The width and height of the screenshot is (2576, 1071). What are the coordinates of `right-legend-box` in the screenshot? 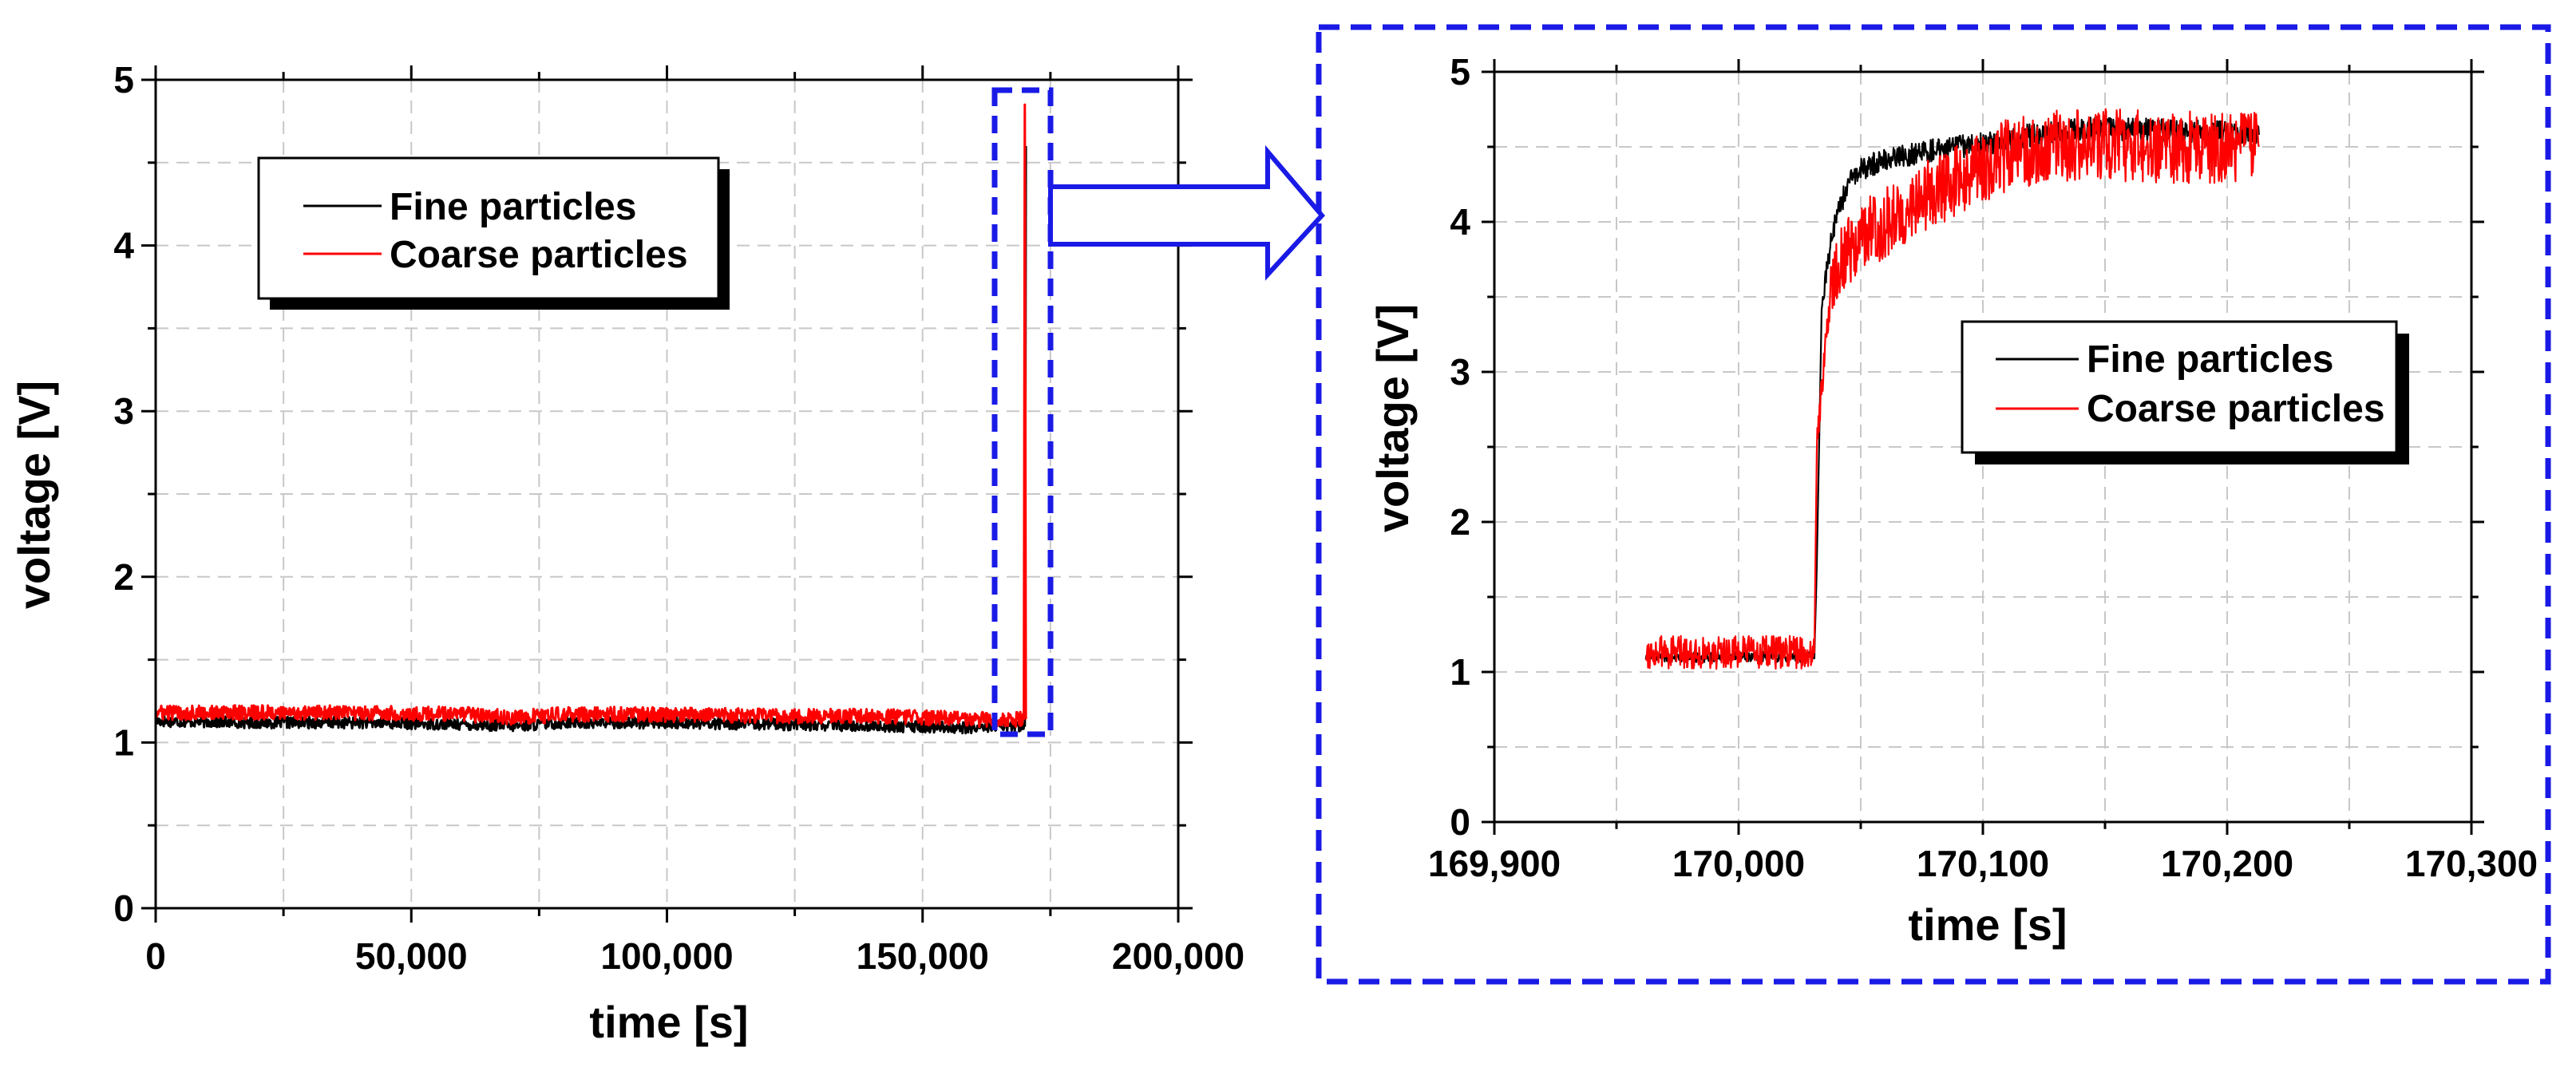 It's located at (2179, 387).